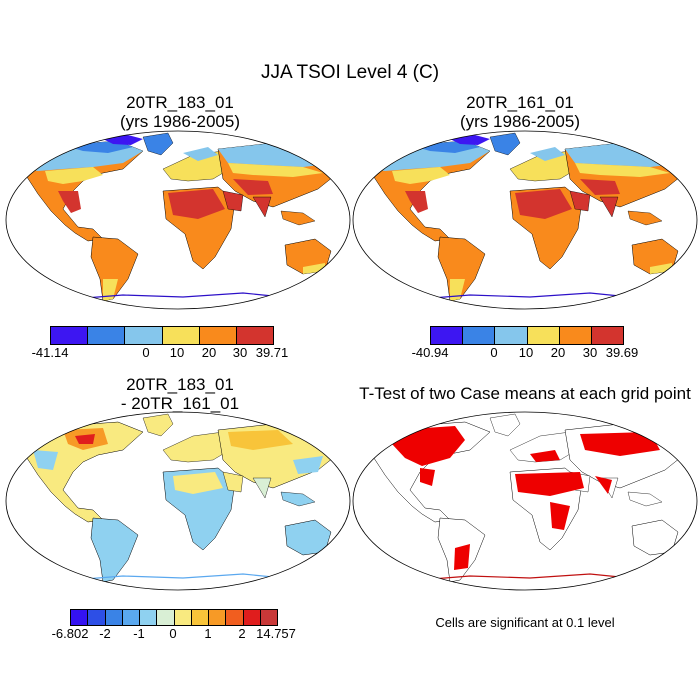 Image resolution: width=700 pixels, height=700 pixels. I want to click on panel1-title-line1: 20TR_183_01, so click(180, 102).